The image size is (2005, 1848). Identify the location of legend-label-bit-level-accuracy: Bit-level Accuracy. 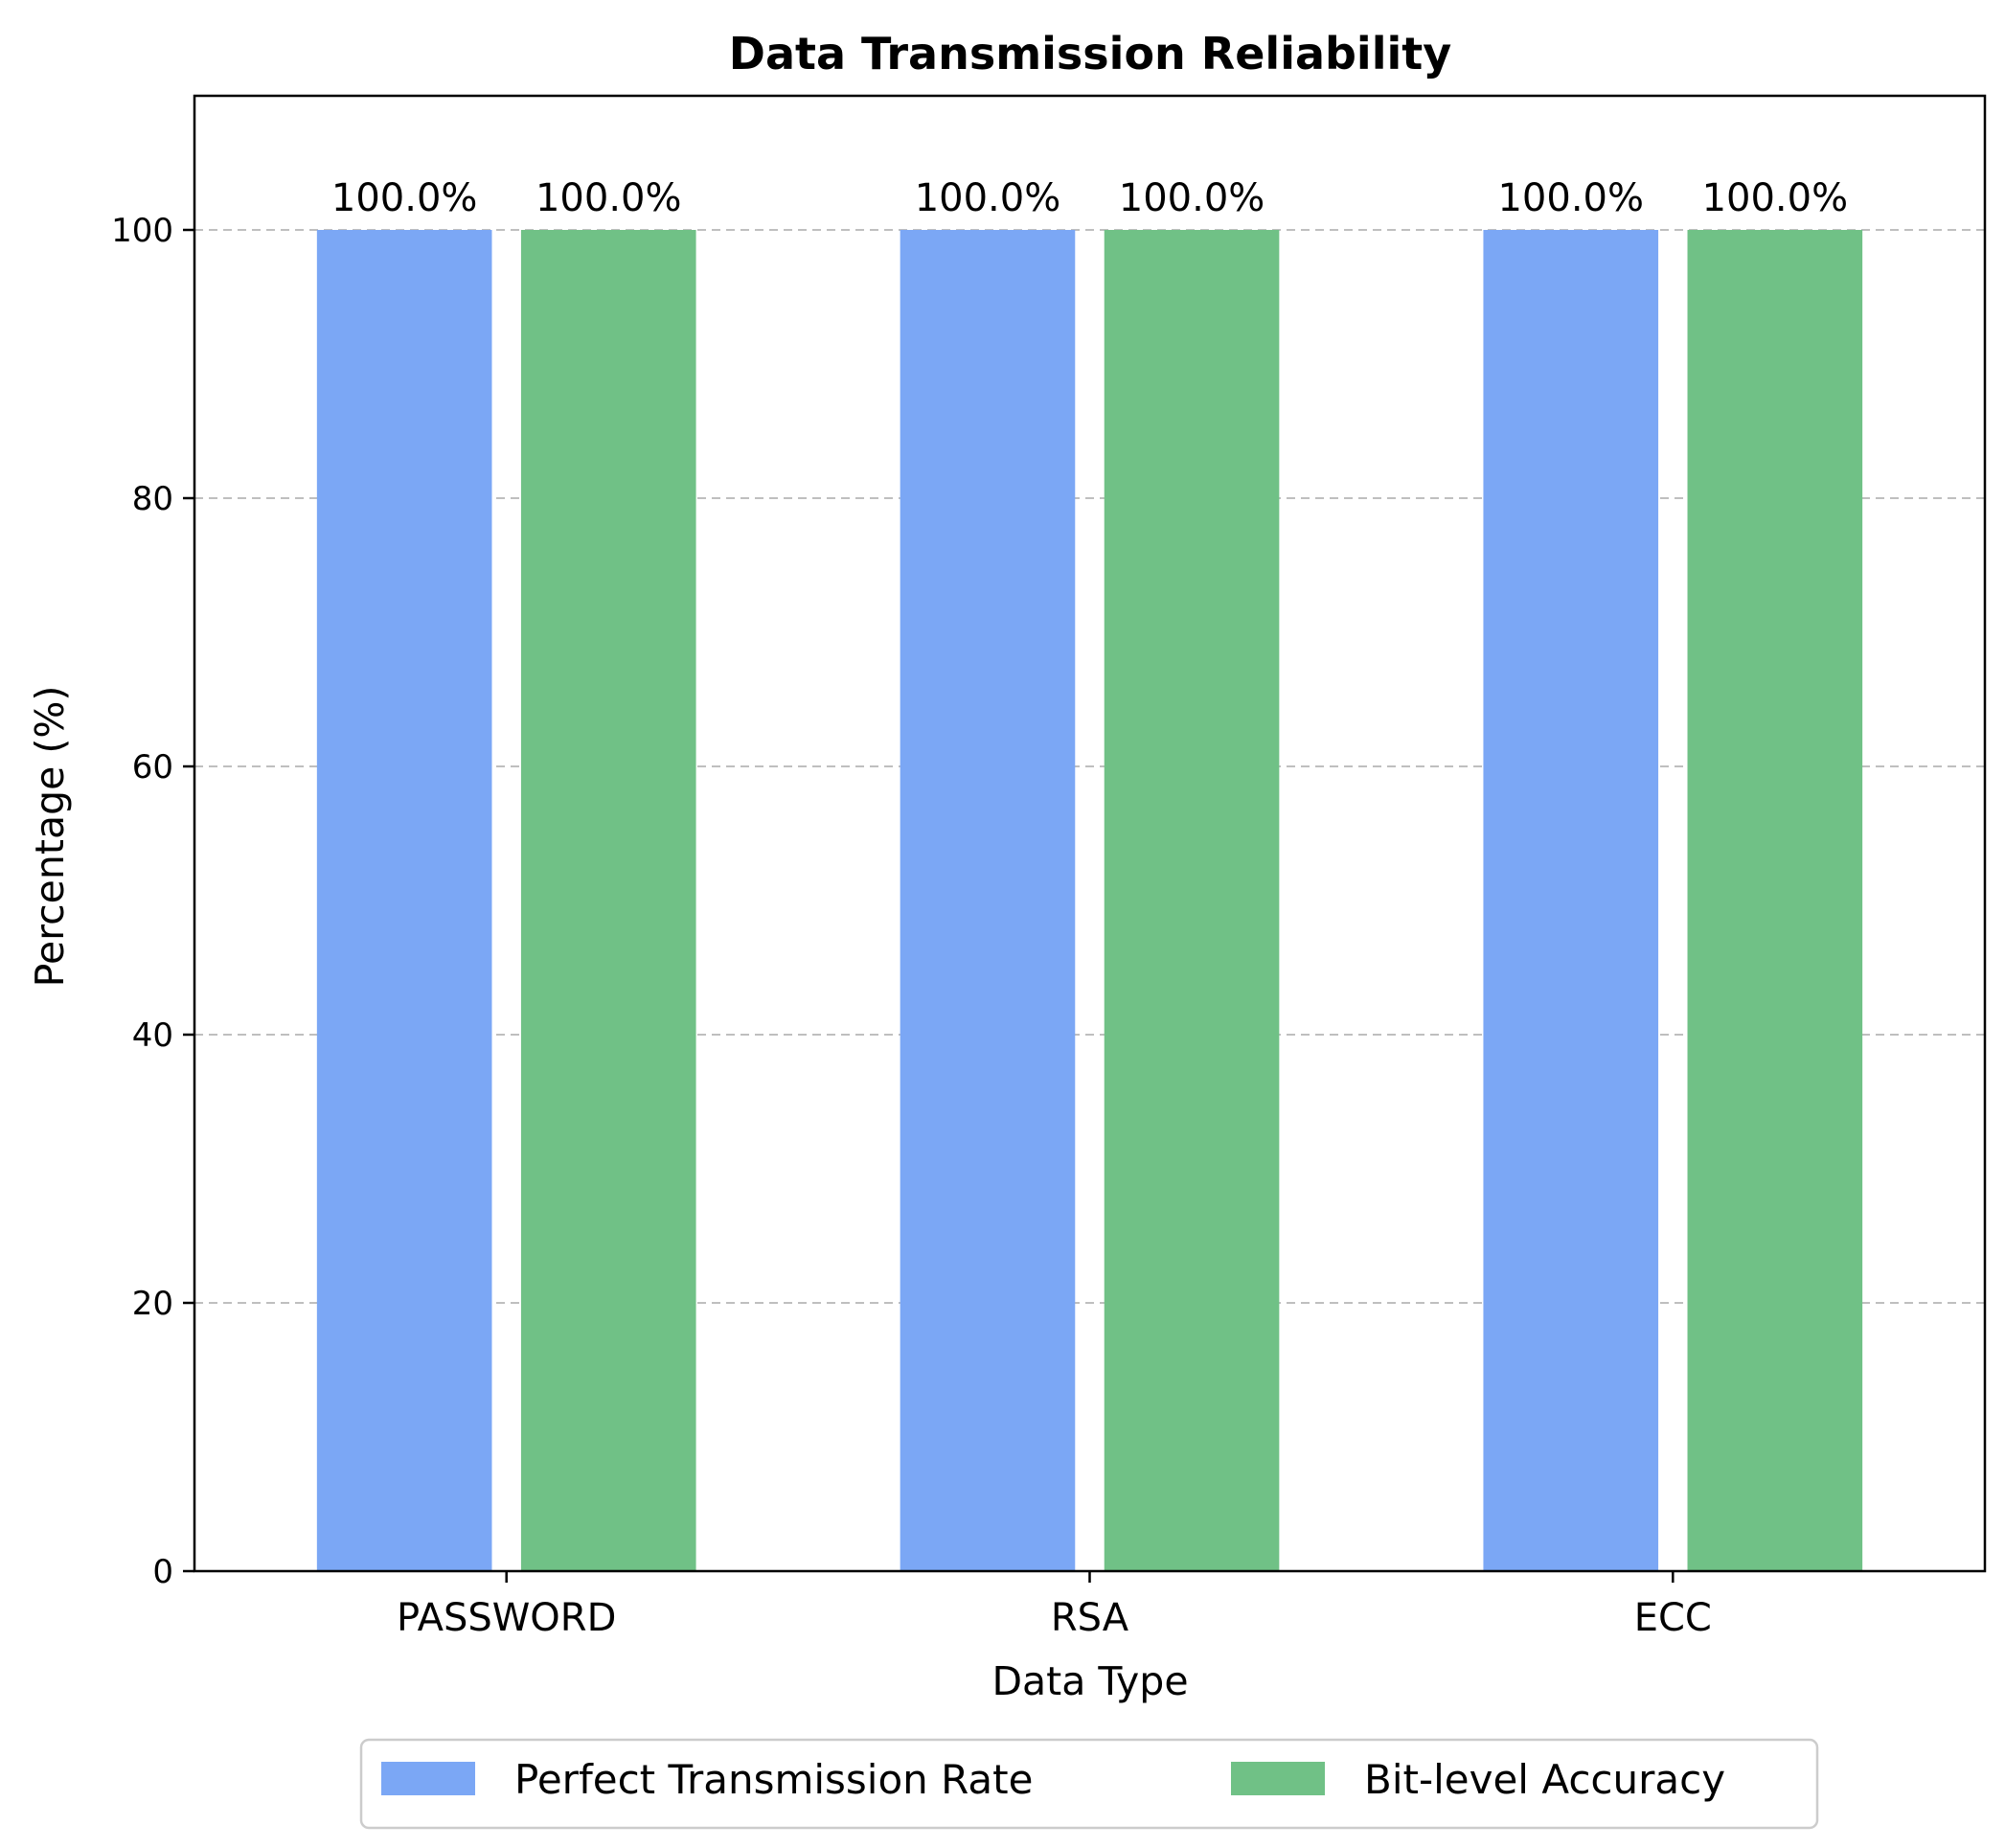
(1544, 1779).